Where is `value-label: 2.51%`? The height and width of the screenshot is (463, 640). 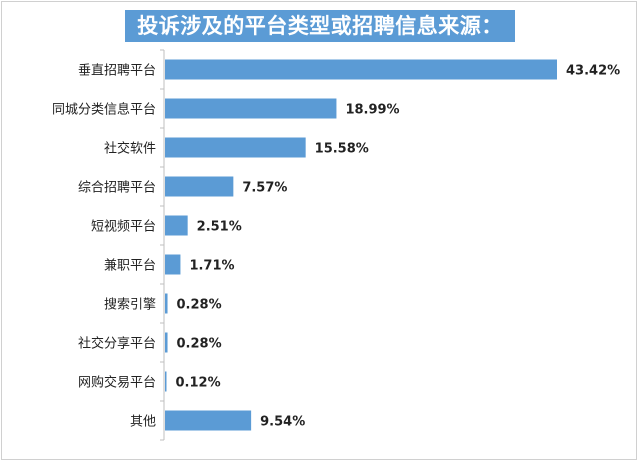 value-label: 2.51% is located at coordinates (219, 227).